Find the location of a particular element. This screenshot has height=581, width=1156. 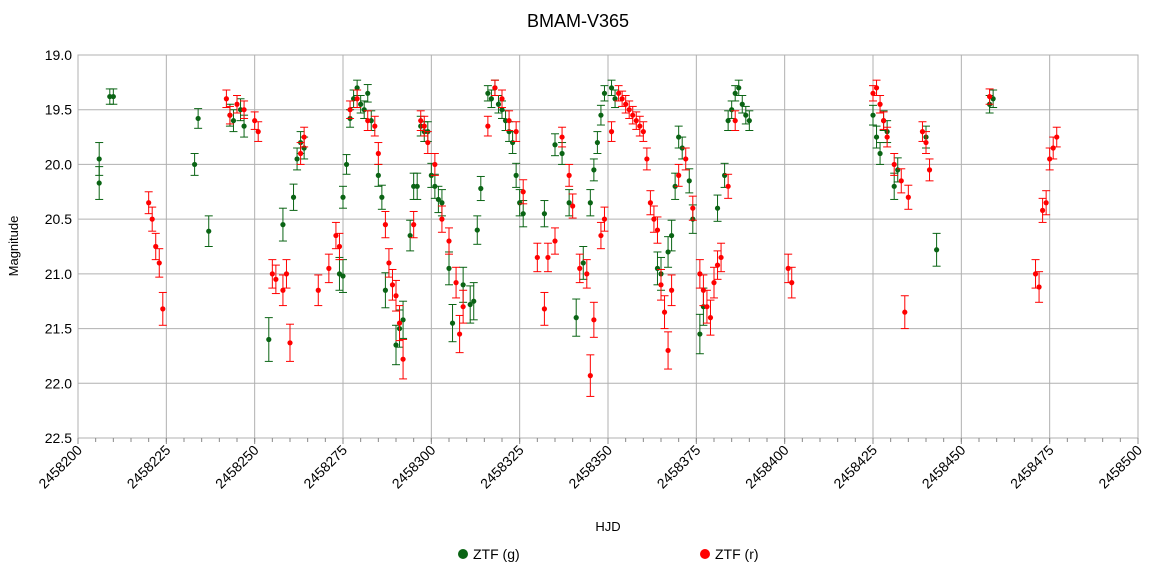

y-axis-label: Magnitude is located at coordinates (13, 246).